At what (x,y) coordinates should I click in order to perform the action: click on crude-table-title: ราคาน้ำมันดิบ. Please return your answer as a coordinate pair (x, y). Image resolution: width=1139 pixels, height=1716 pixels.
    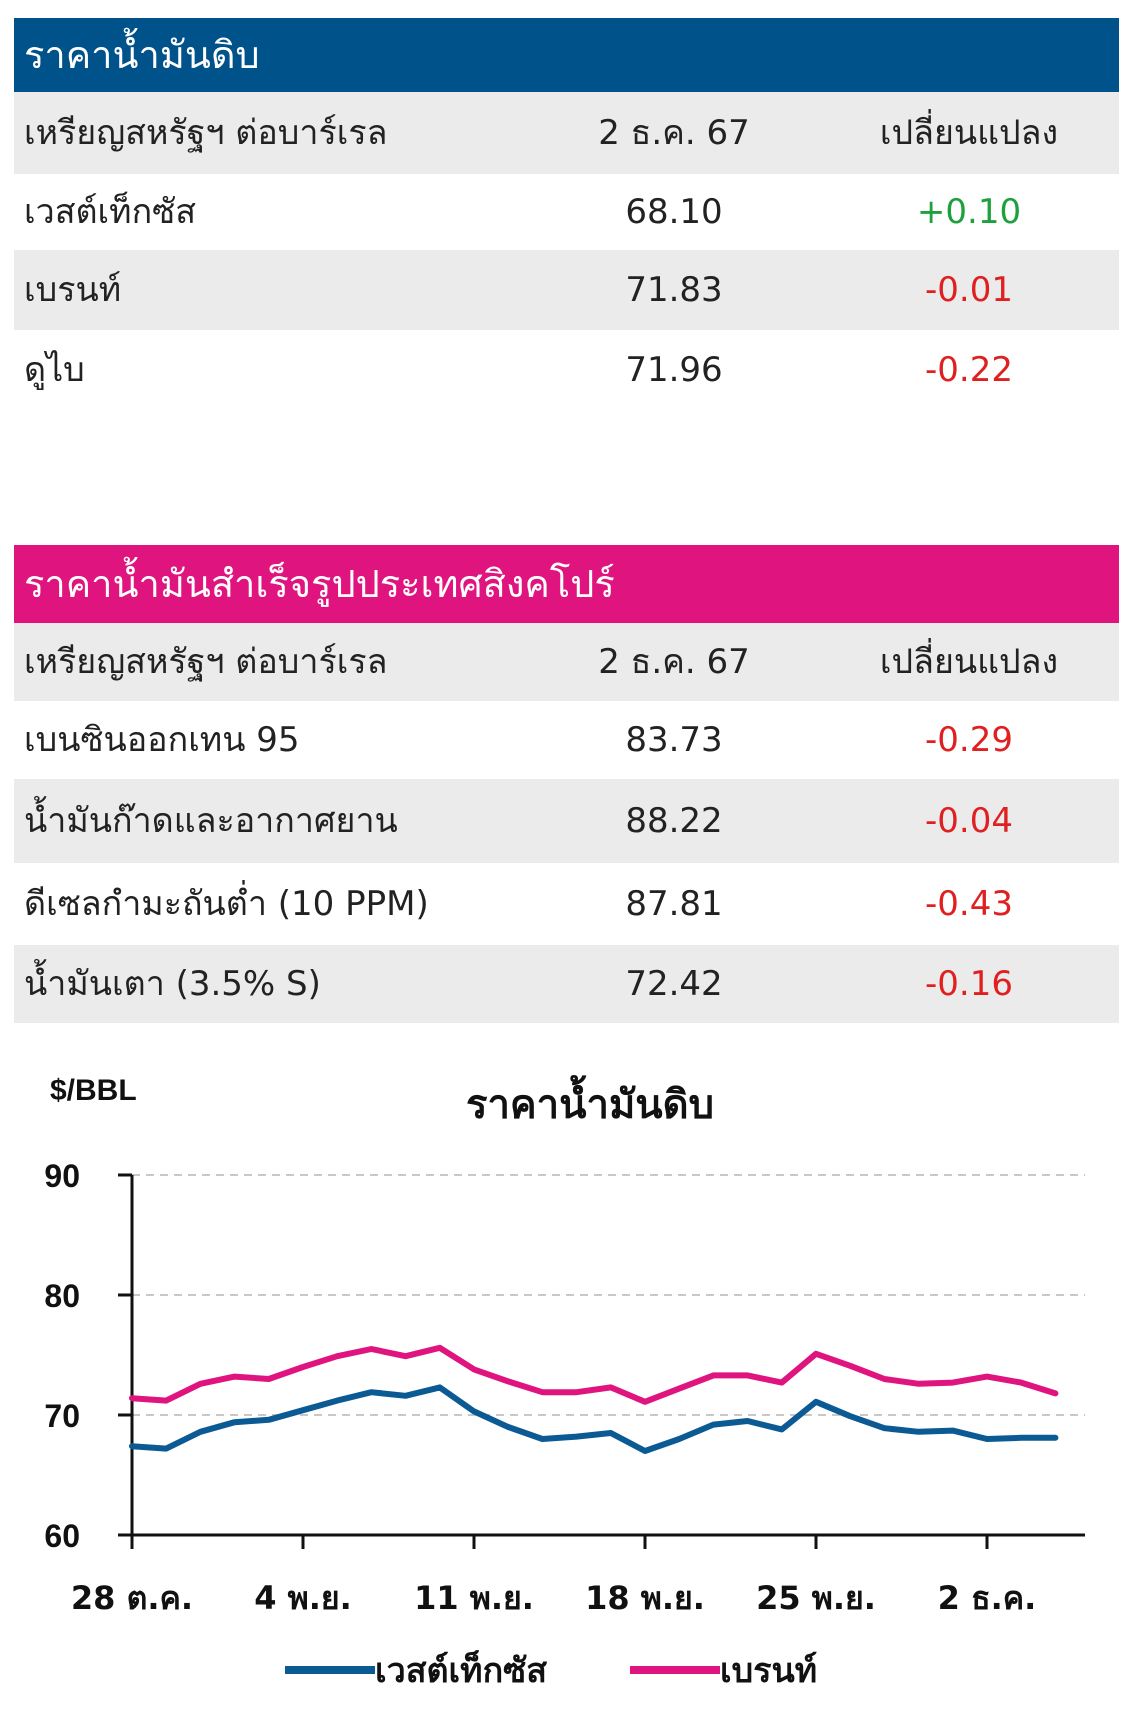
    Looking at the image, I should click on (566, 55).